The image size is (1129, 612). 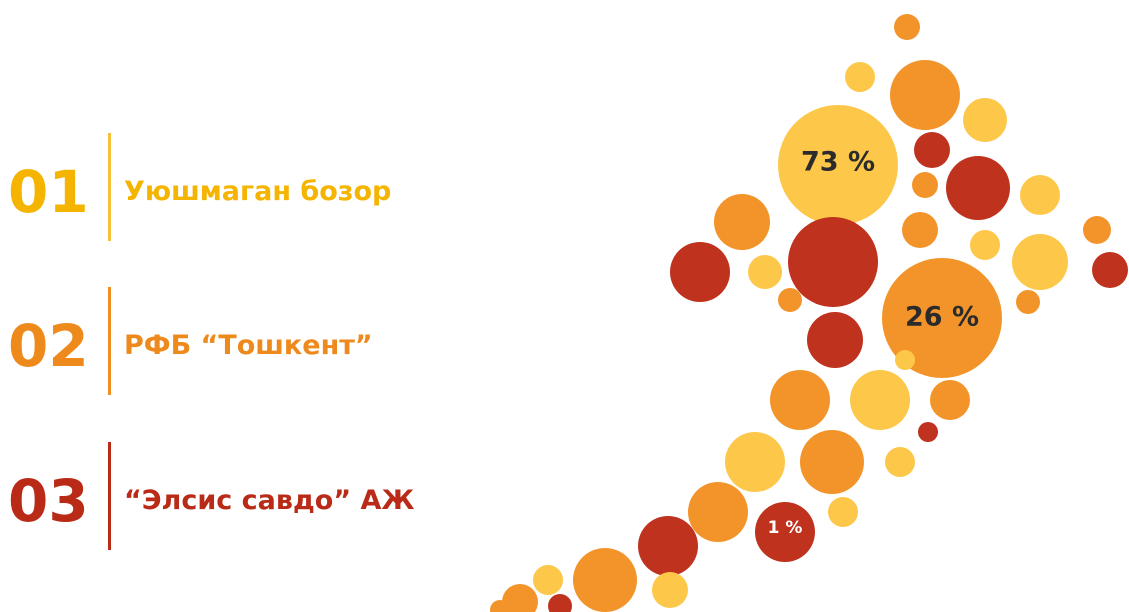 I want to click on item-label: РФБ “Тошкент”, so click(x=248, y=345).